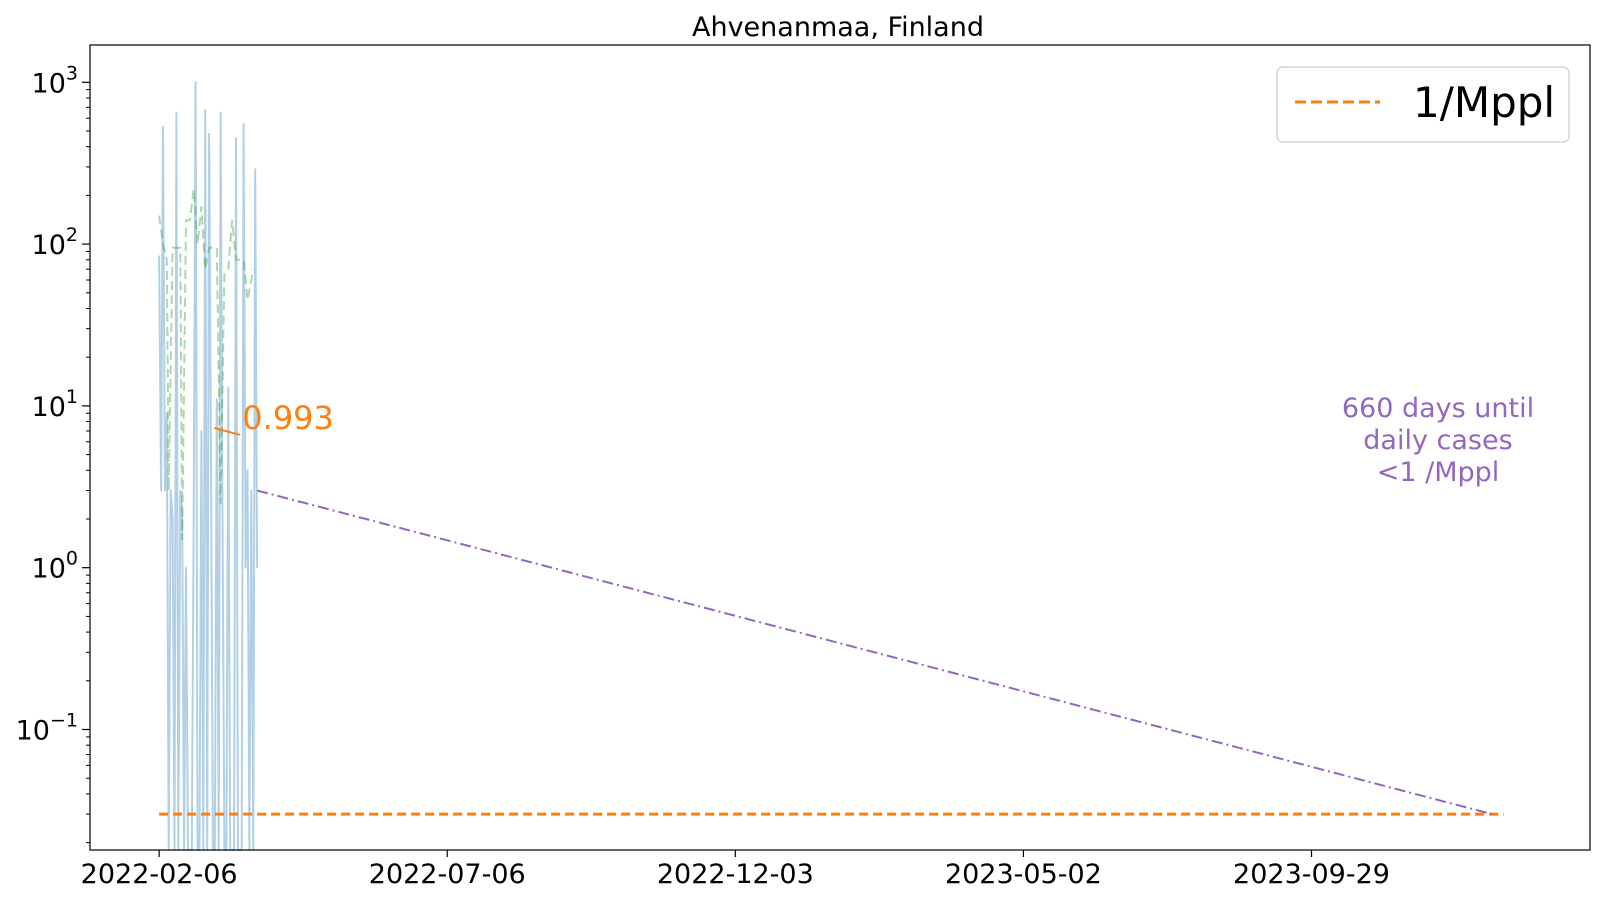 Image resolution: width=1600 pixels, height=900 pixels. What do you see at coordinates (1023, 874) in the screenshot?
I see `x-tick-label: 2023-05-02` at bounding box center [1023, 874].